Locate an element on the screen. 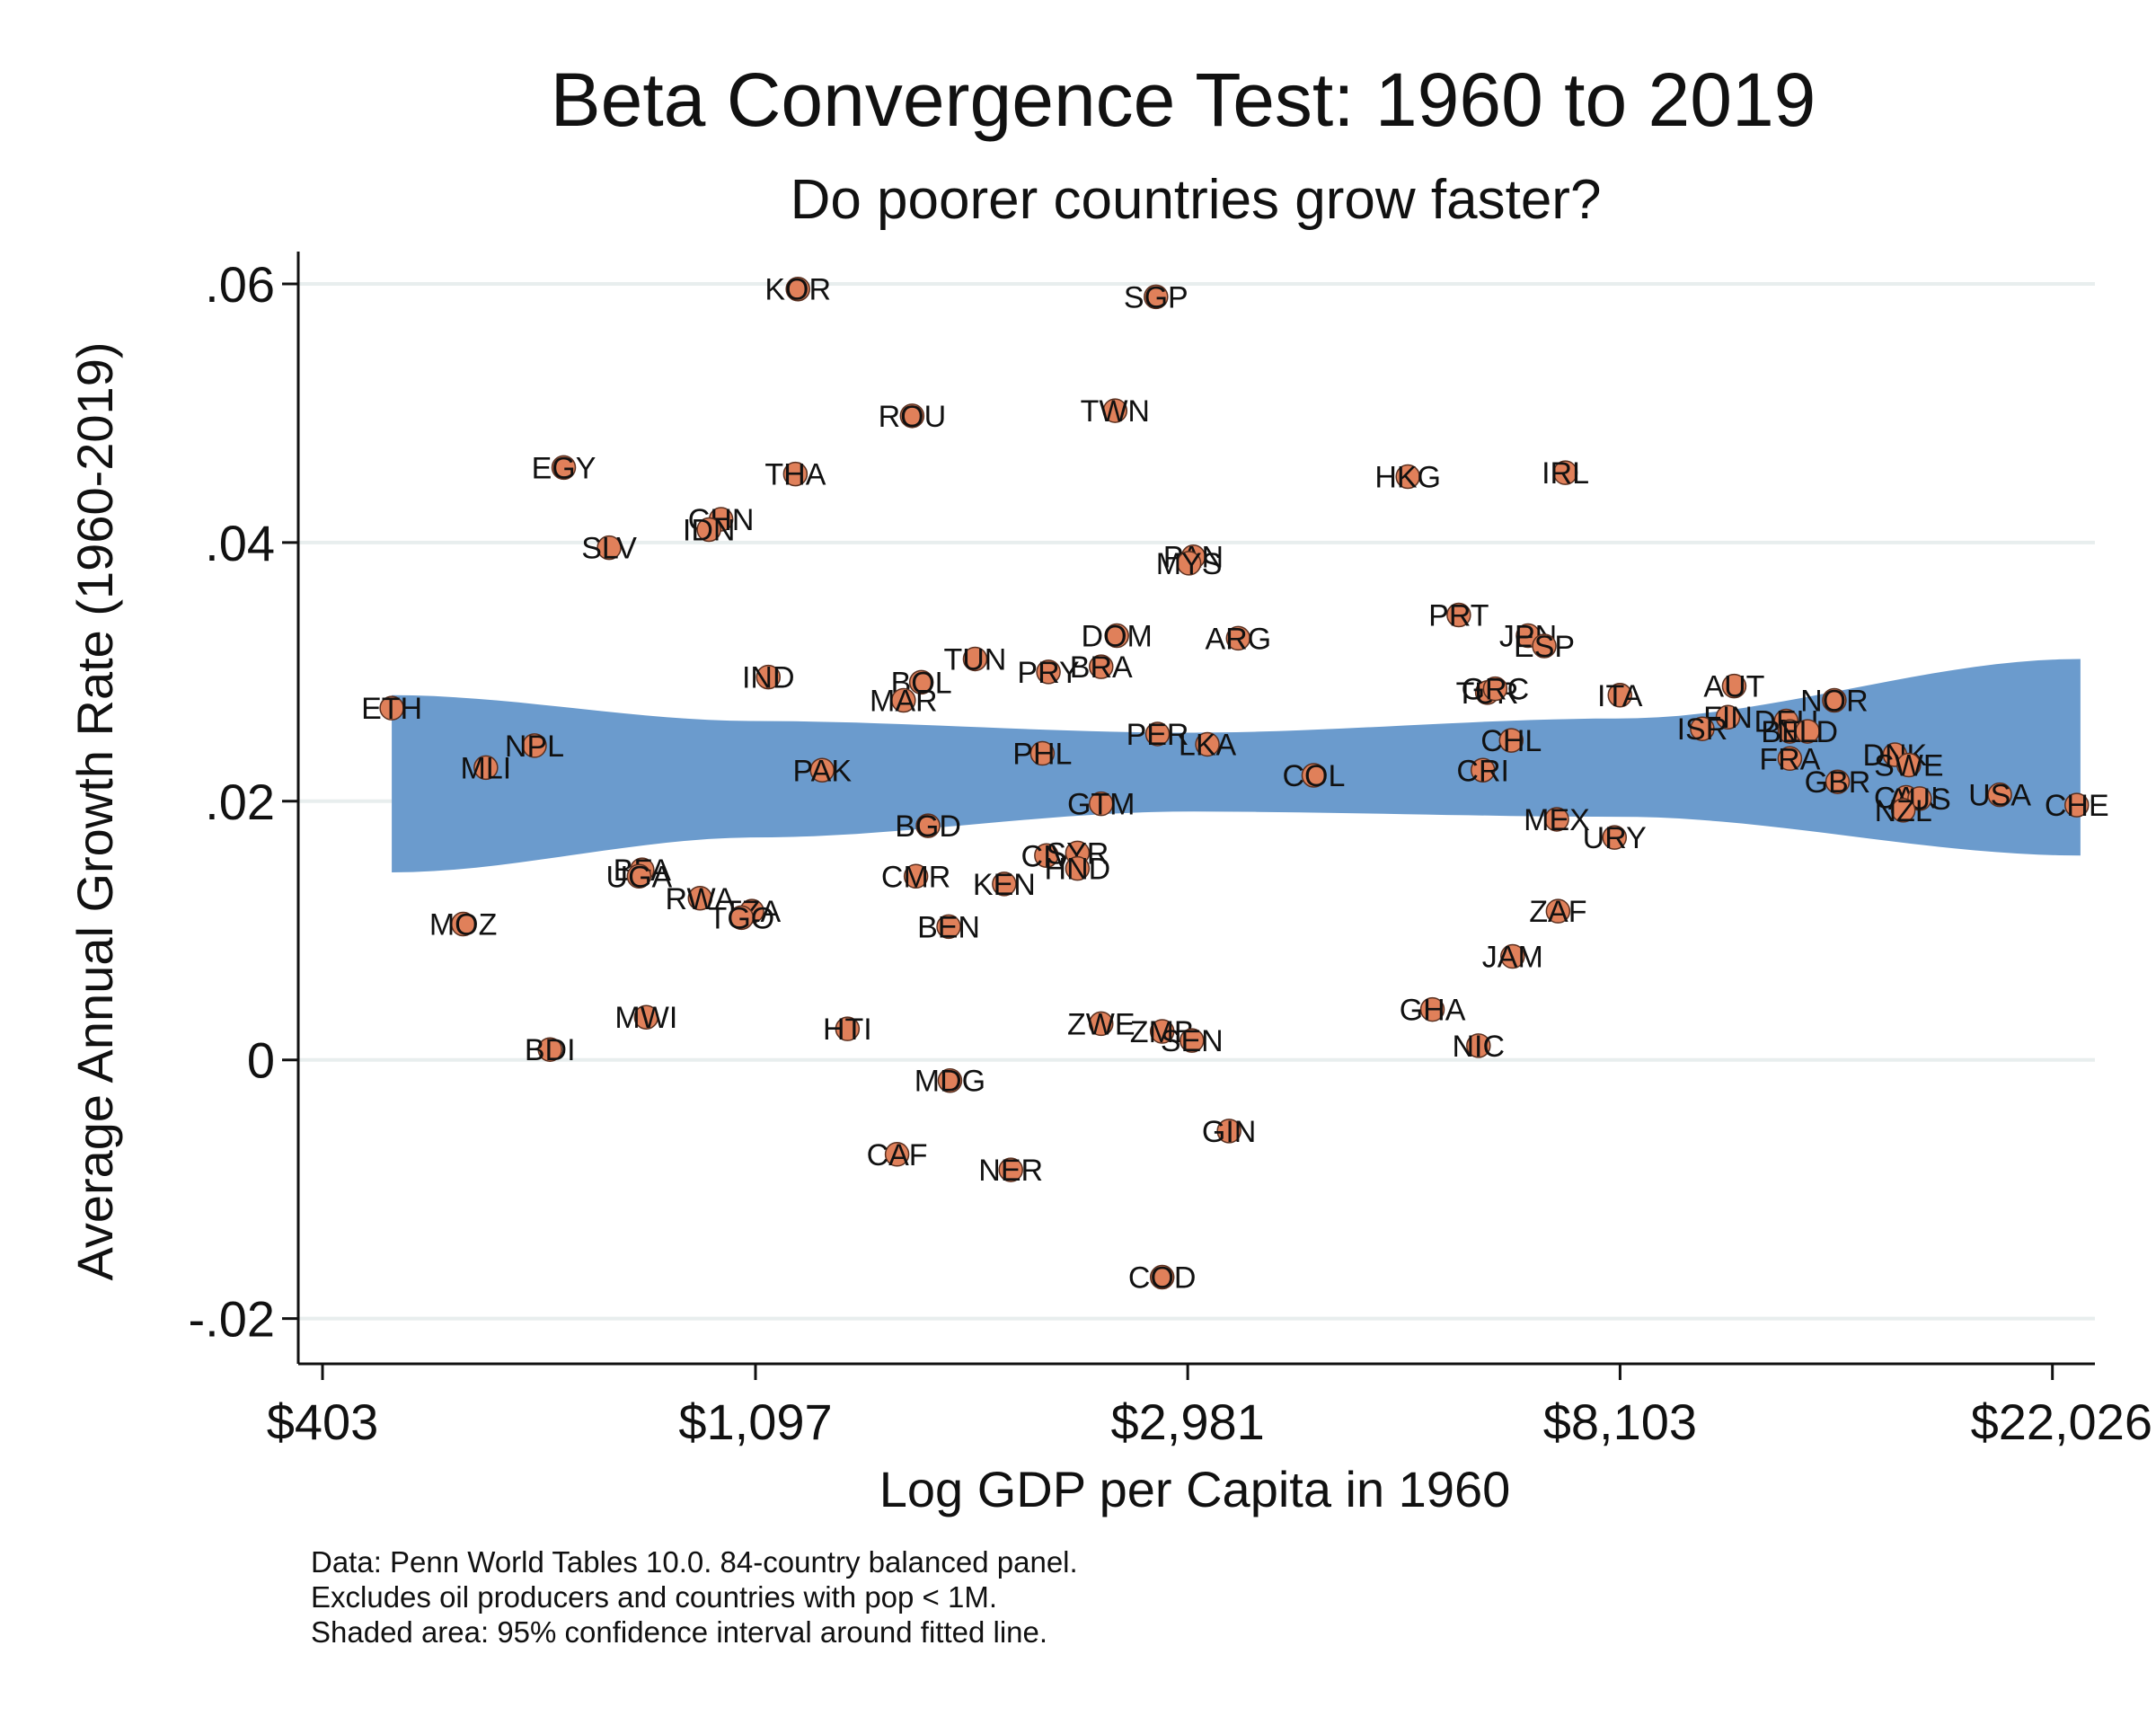 The height and width of the screenshot is (1725, 2156). point-label-lka: LKA is located at coordinates (1208, 745).